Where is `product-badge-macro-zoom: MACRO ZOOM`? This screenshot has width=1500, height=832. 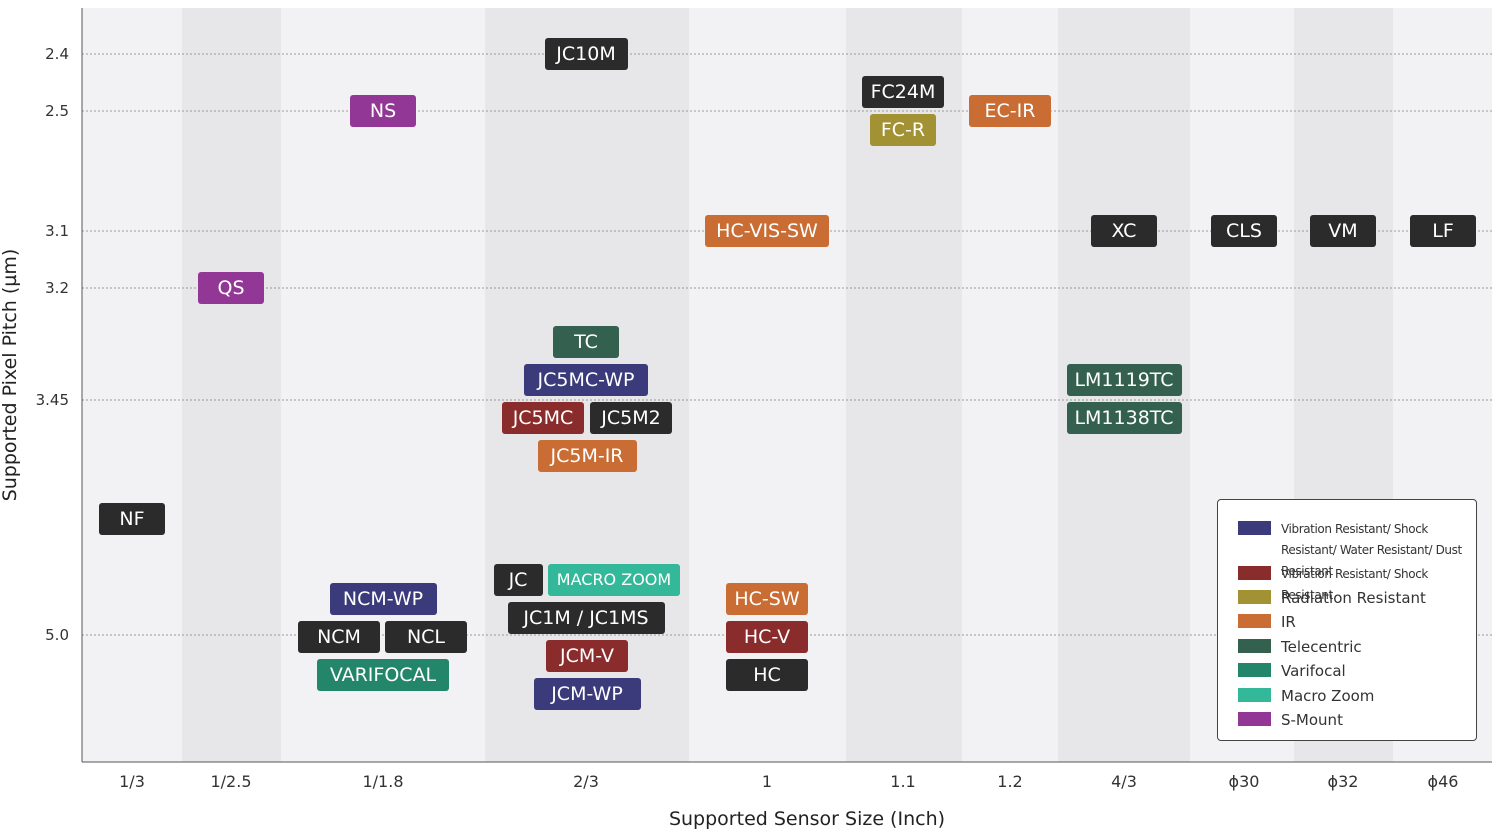 product-badge-macro-zoom: MACRO ZOOM is located at coordinates (614, 580).